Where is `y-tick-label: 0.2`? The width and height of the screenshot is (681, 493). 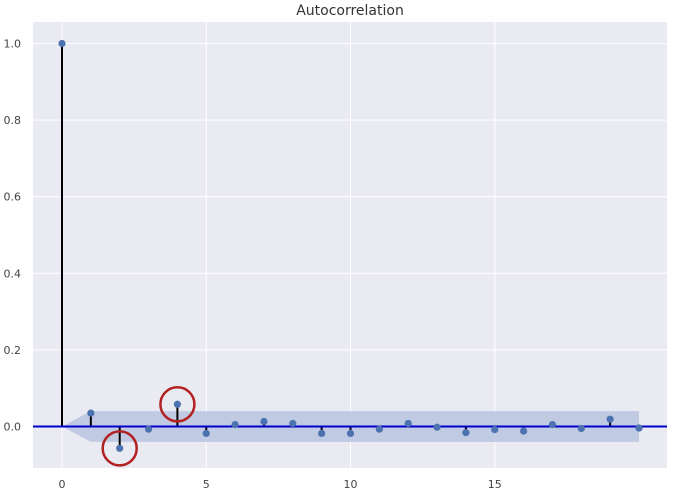 y-tick-label: 0.2 is located at coordinates (13, 350).